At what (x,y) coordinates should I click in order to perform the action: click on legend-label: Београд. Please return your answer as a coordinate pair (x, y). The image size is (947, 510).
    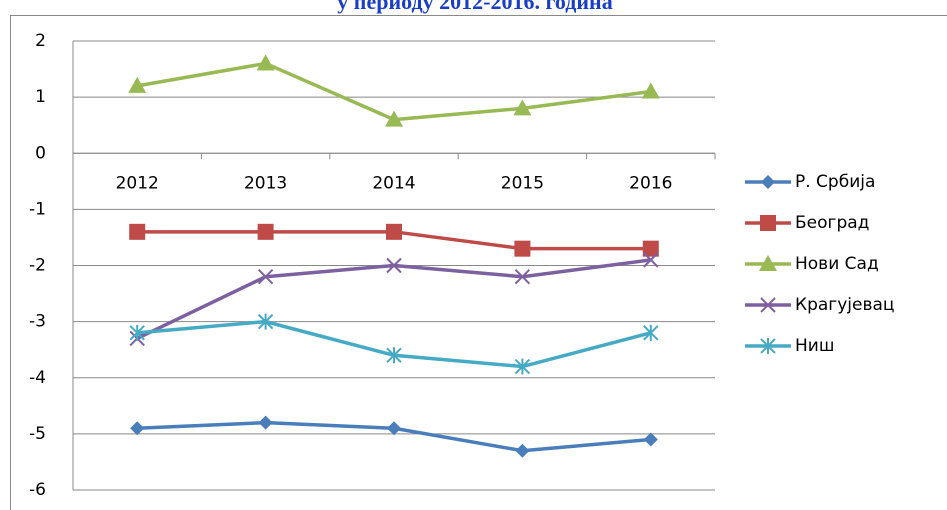
    Looking at the image, I should click on (832, 223).